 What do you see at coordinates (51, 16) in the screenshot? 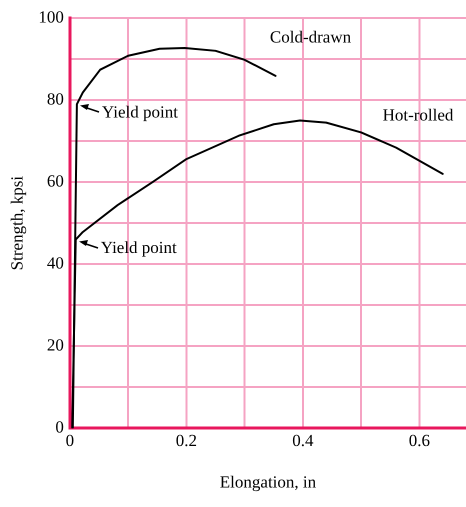
I see `y-tick-label: 100` at bounding box center [51, 16].